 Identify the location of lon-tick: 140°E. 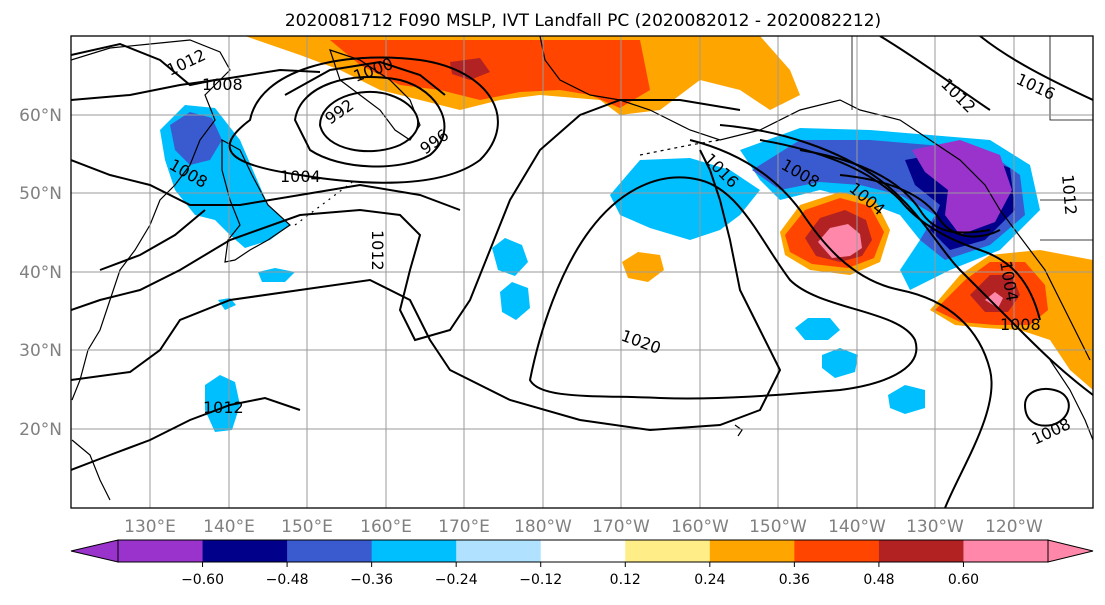
(229, 527).